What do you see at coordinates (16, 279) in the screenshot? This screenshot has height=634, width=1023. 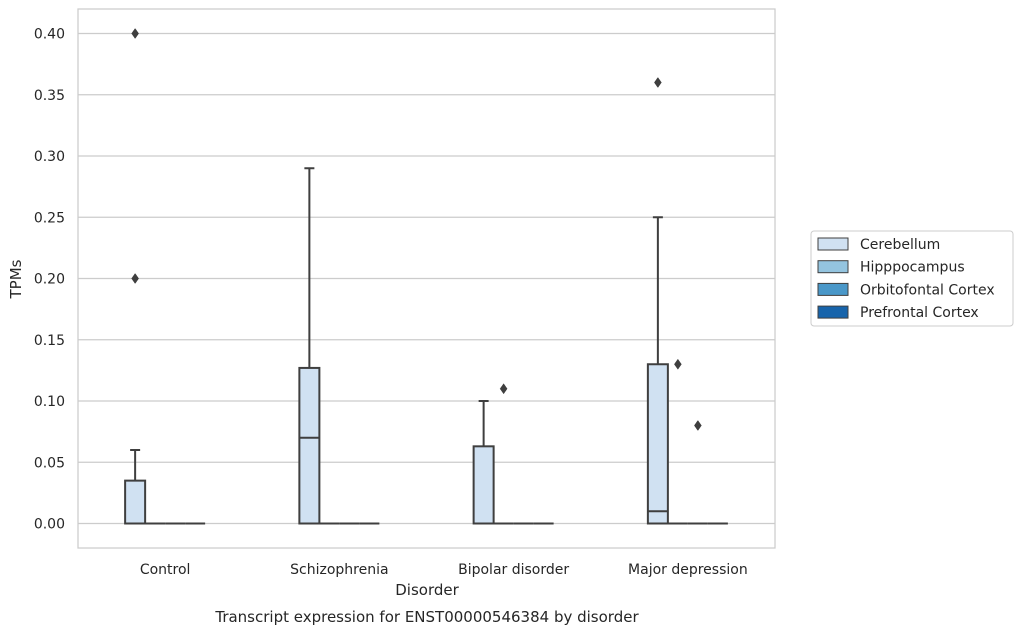 I see `y-axis-label: TPMs` at bounding box center [16, 279].